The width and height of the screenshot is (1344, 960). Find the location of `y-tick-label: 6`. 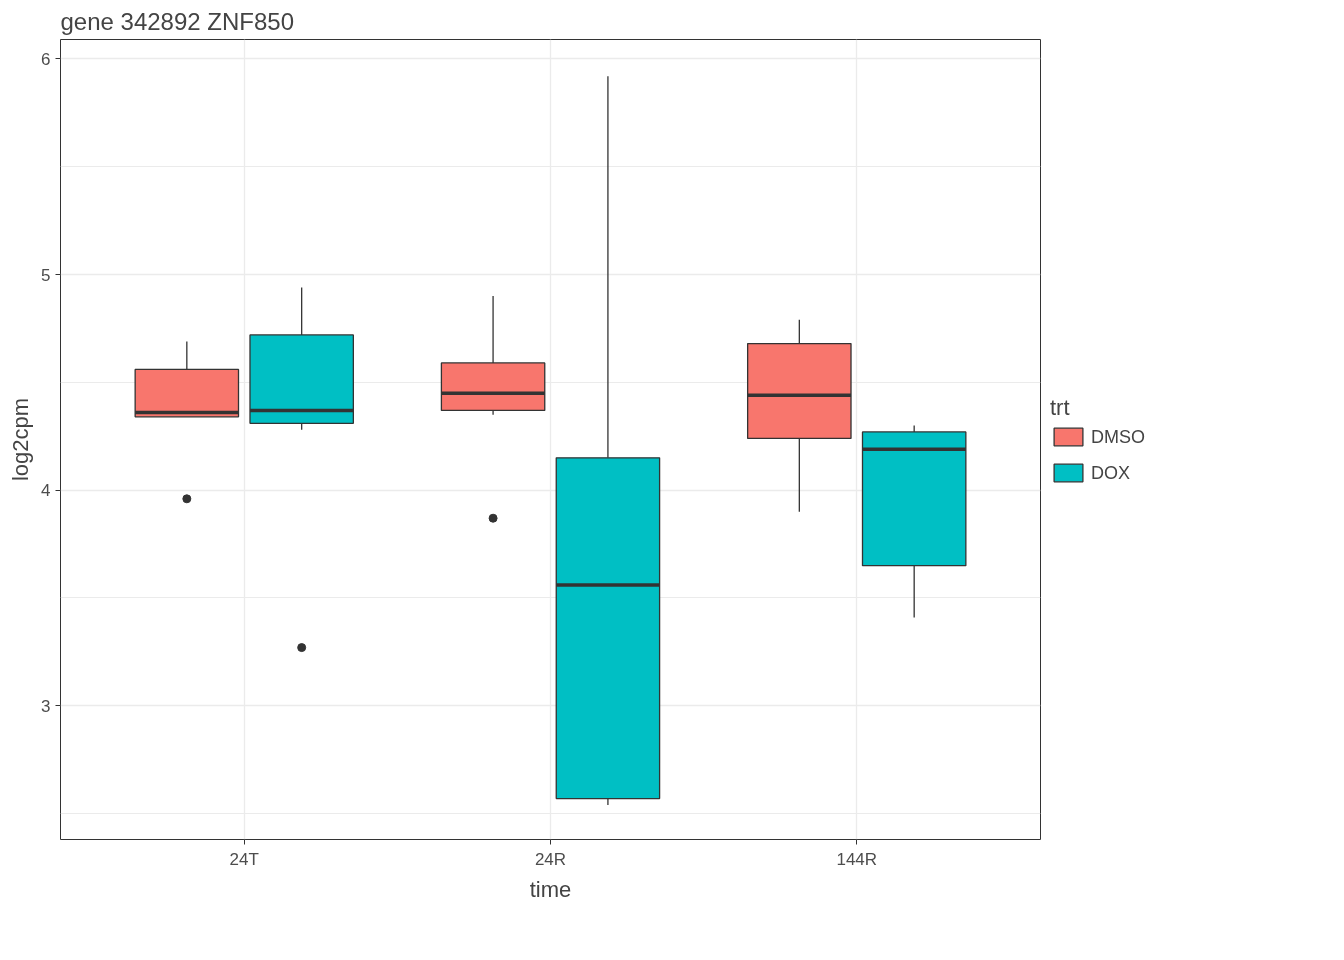

y-tick-label: 6 is located at coordinates (46, 59).